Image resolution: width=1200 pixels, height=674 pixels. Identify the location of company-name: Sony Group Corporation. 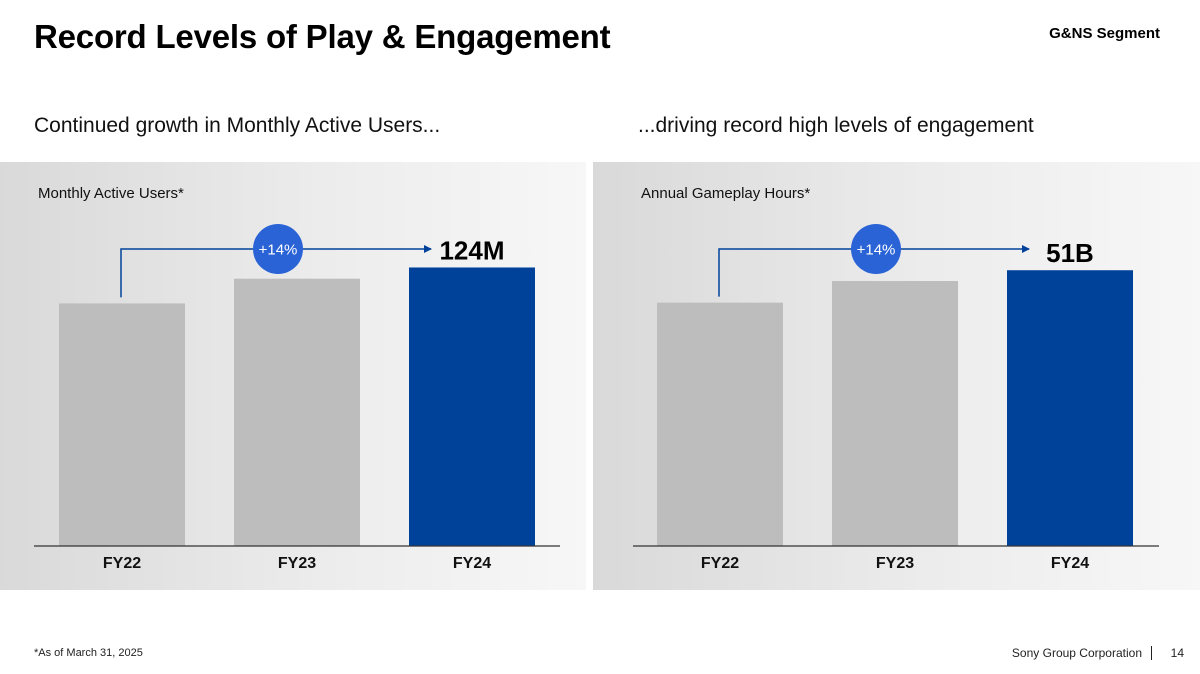
(1082, 653).